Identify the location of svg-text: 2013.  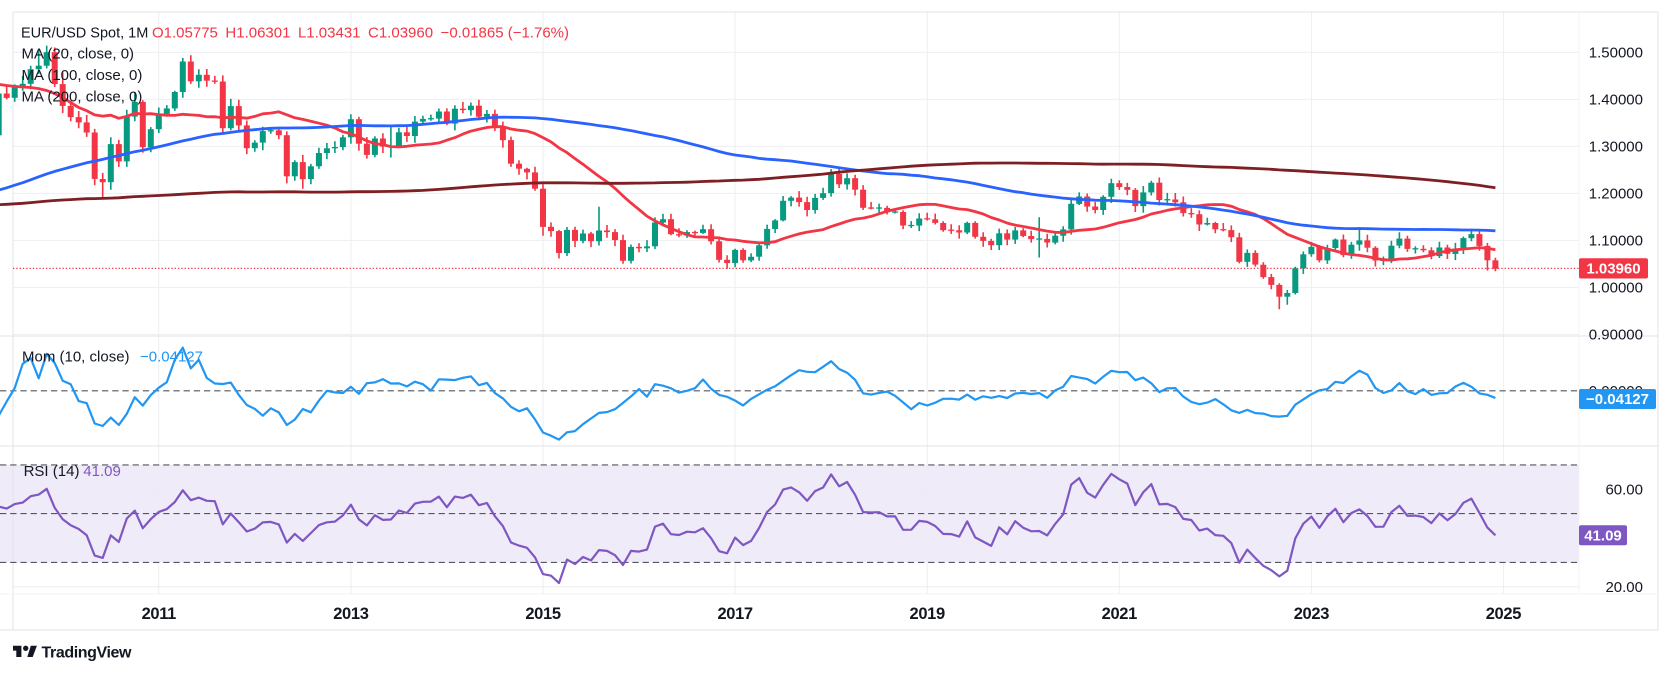
(350, 614).